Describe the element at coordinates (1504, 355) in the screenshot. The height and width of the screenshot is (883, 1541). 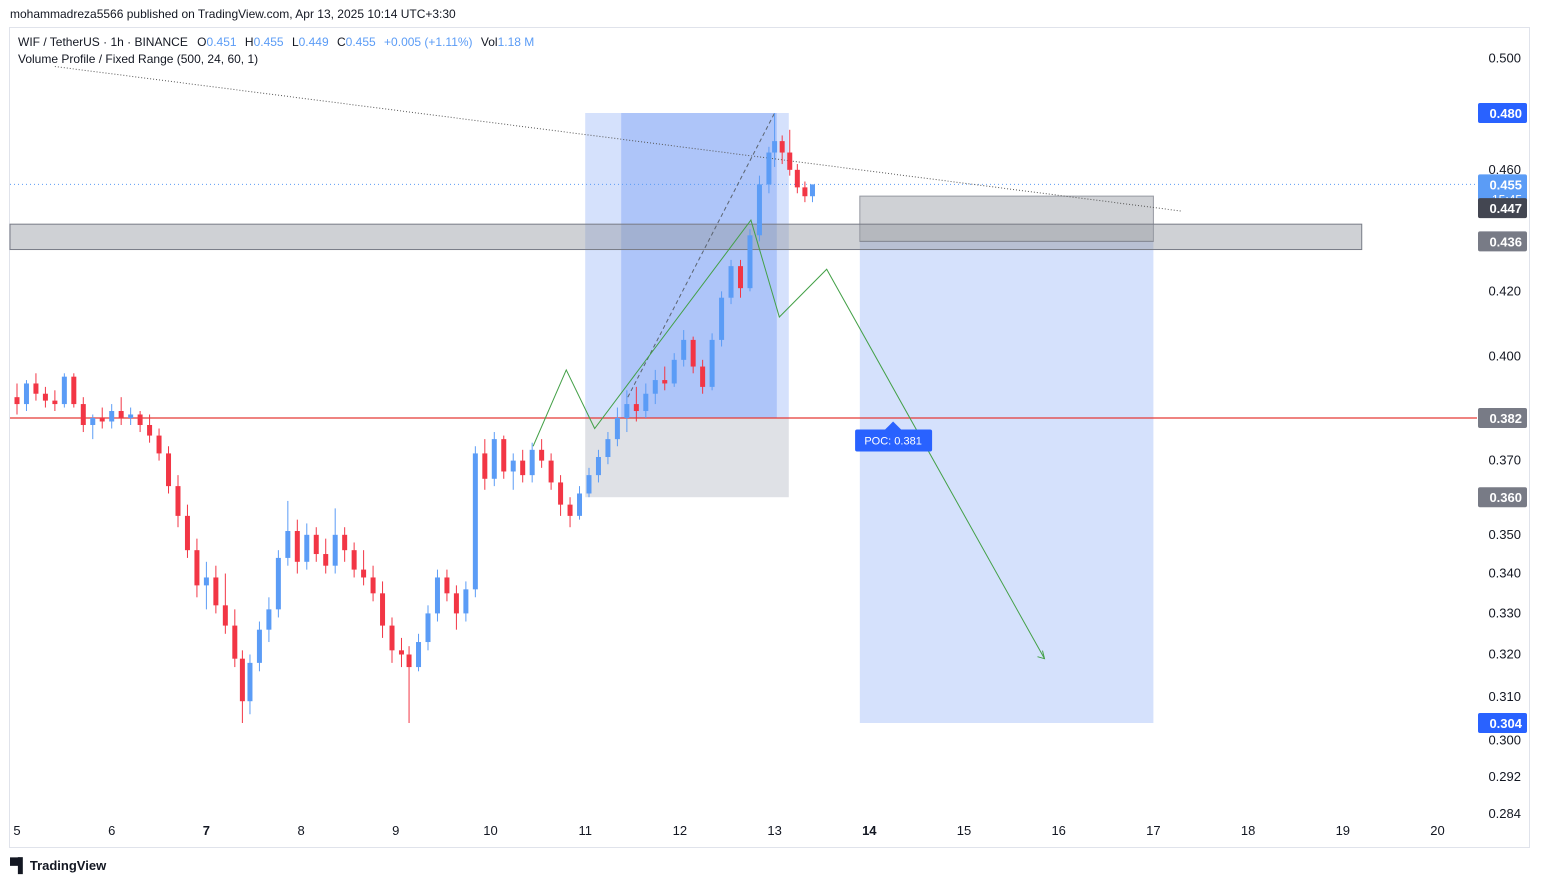
I see `y-tick-label: 0.400` at that location.